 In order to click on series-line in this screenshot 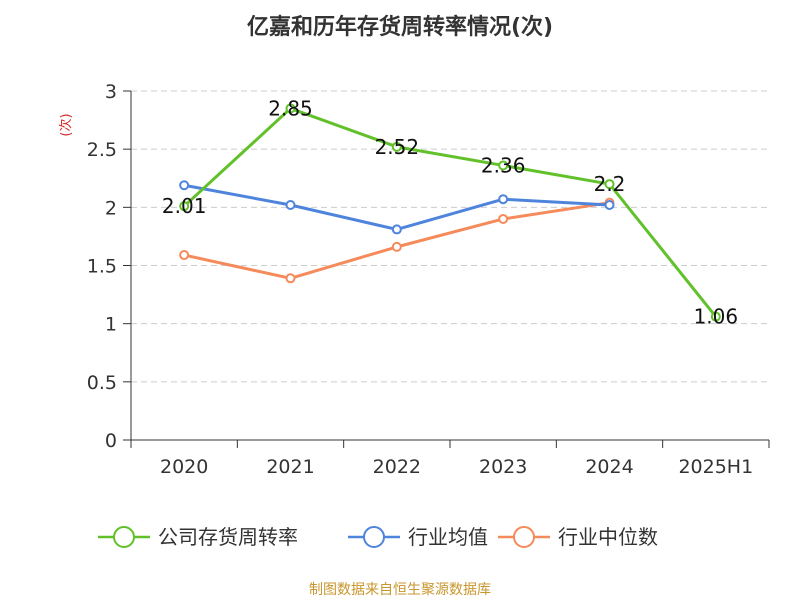, I will do `click(396, 240)`.